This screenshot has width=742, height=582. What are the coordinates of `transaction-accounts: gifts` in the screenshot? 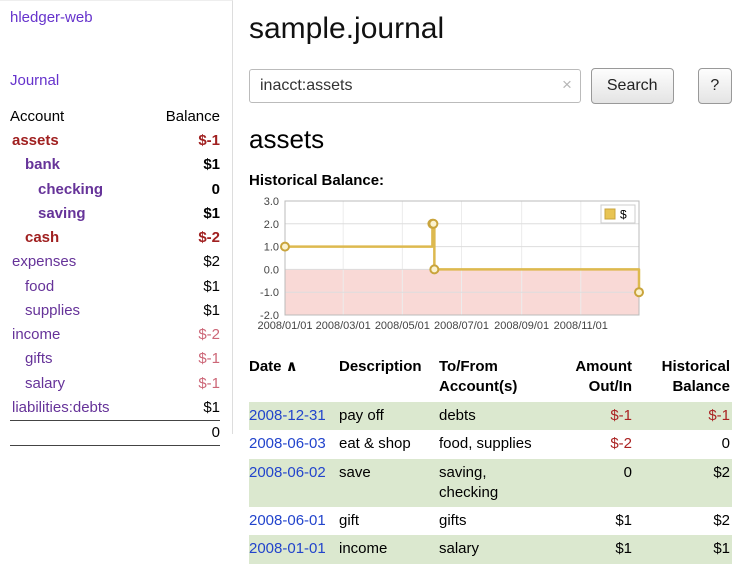 It's located at (453, 520).